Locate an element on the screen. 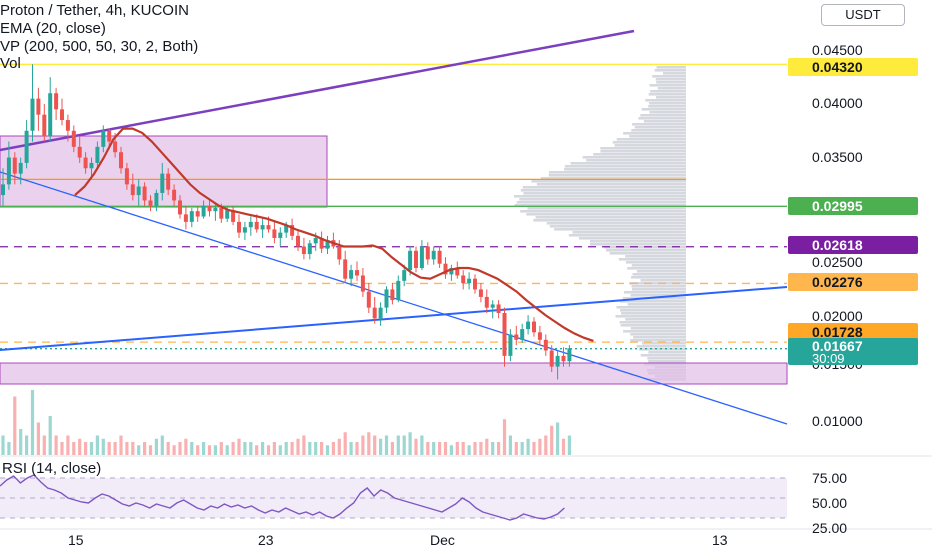 This screenshot has height=550, width=932. price-axis-label: 0.04500 is located at coordinates (837, 50).